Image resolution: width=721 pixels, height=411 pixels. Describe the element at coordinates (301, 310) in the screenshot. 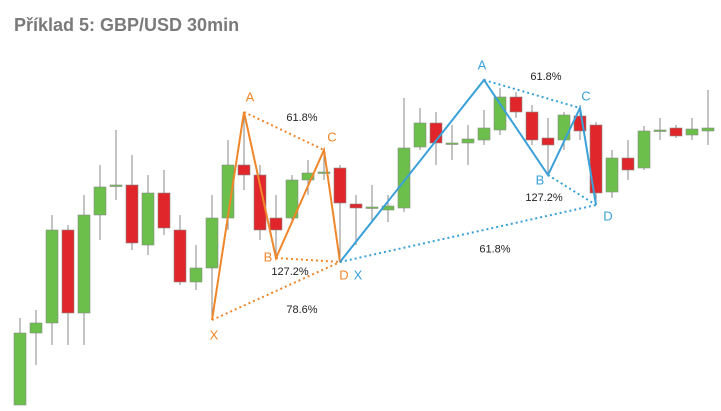

I see `ratio-label: 78.6%` at that location.